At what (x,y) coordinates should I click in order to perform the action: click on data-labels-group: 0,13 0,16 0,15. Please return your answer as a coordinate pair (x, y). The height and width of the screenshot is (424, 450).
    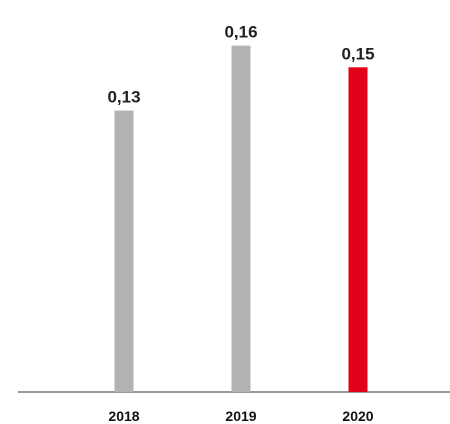
    Looking at the image, I should click on (240, 65).